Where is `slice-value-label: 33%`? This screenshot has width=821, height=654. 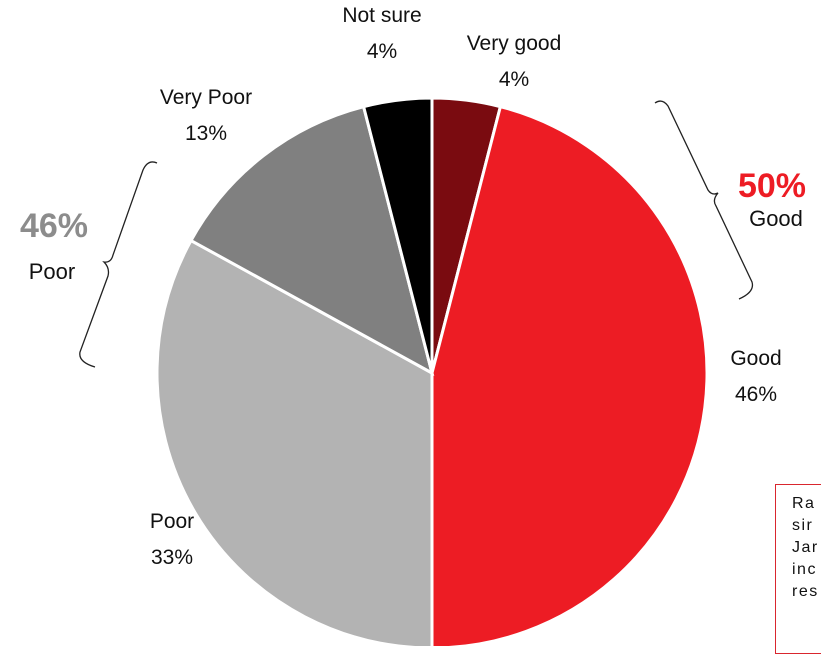
slice-value-label: 33% is located at coordinates (172, 557).